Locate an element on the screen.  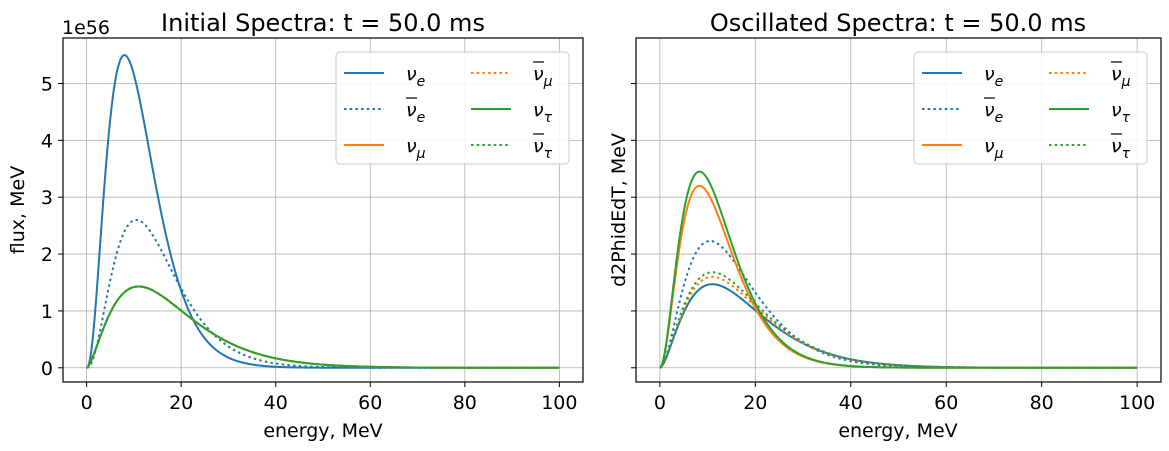
y-tick-label: 0 is located at coordinates (47, 369).